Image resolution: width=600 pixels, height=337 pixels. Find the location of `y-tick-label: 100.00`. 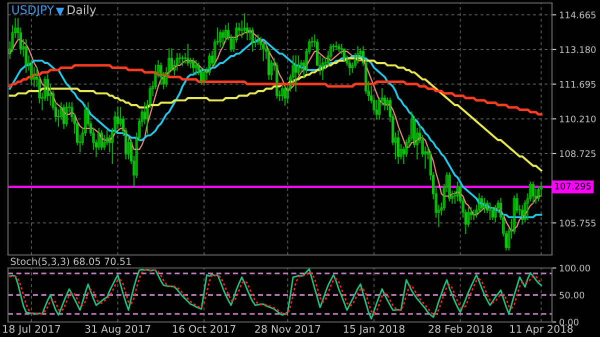

y-tick-label: 100.00 is located at coordinates (575, 268).